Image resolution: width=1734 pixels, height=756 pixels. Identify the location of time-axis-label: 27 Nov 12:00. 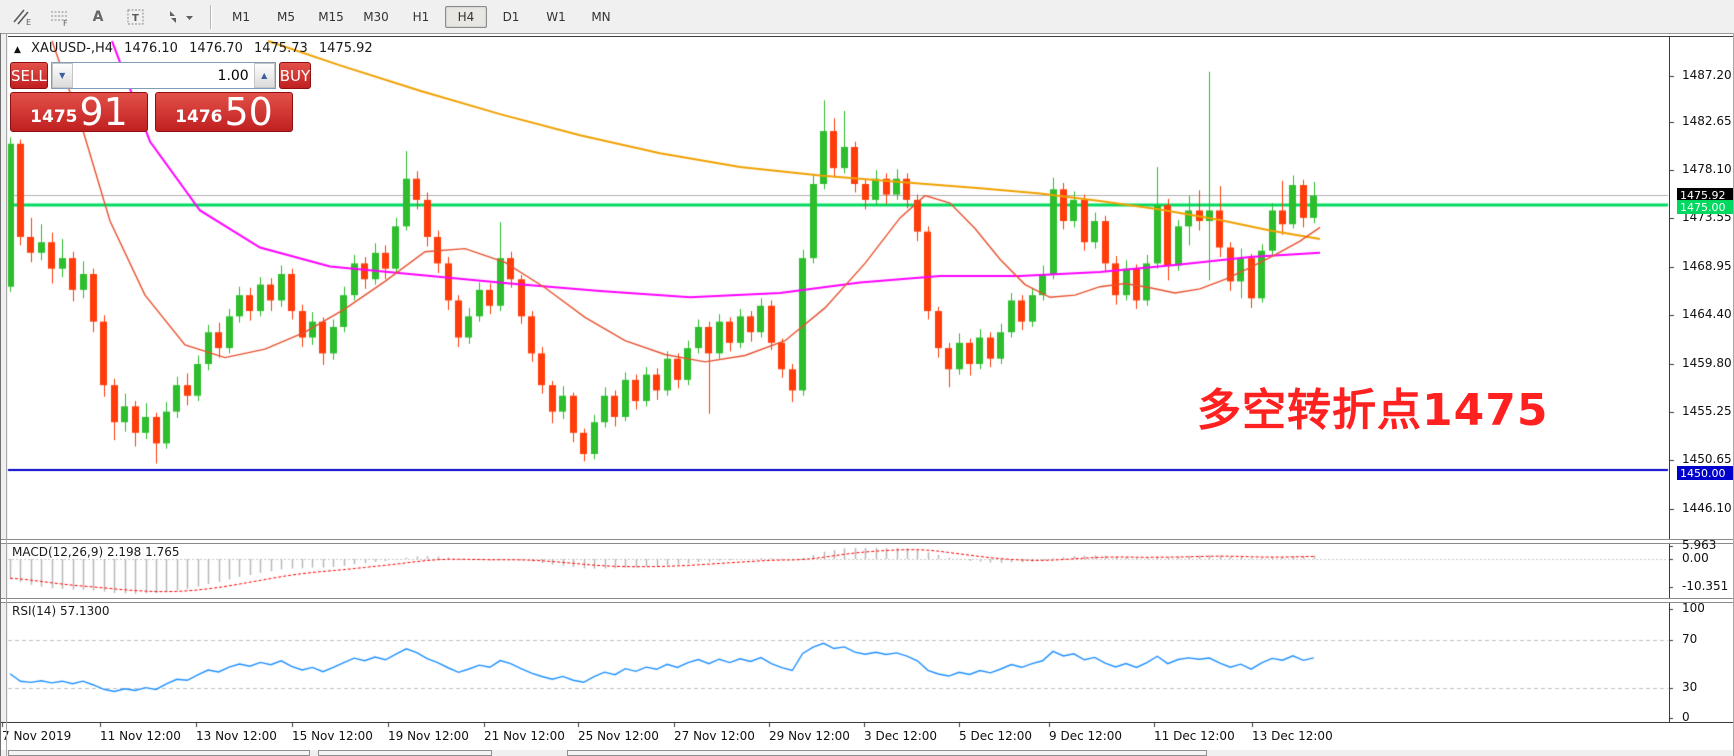
(714, 736).